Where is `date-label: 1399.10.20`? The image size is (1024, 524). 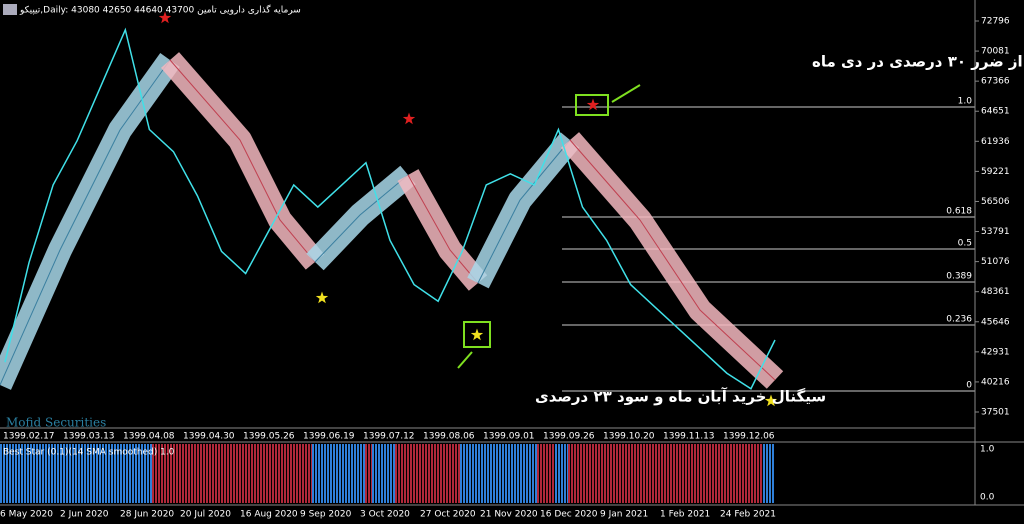 date-label: 1399.10.20 is located at coordinates (629, 437).